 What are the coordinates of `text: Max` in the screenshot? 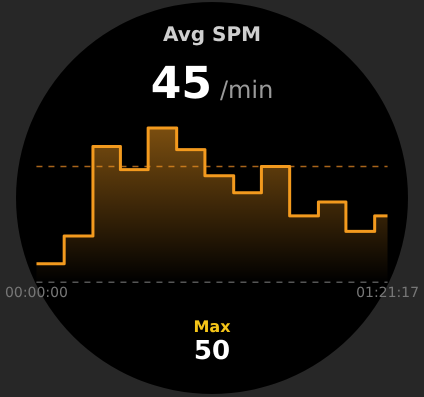 It's located at (212, 326).